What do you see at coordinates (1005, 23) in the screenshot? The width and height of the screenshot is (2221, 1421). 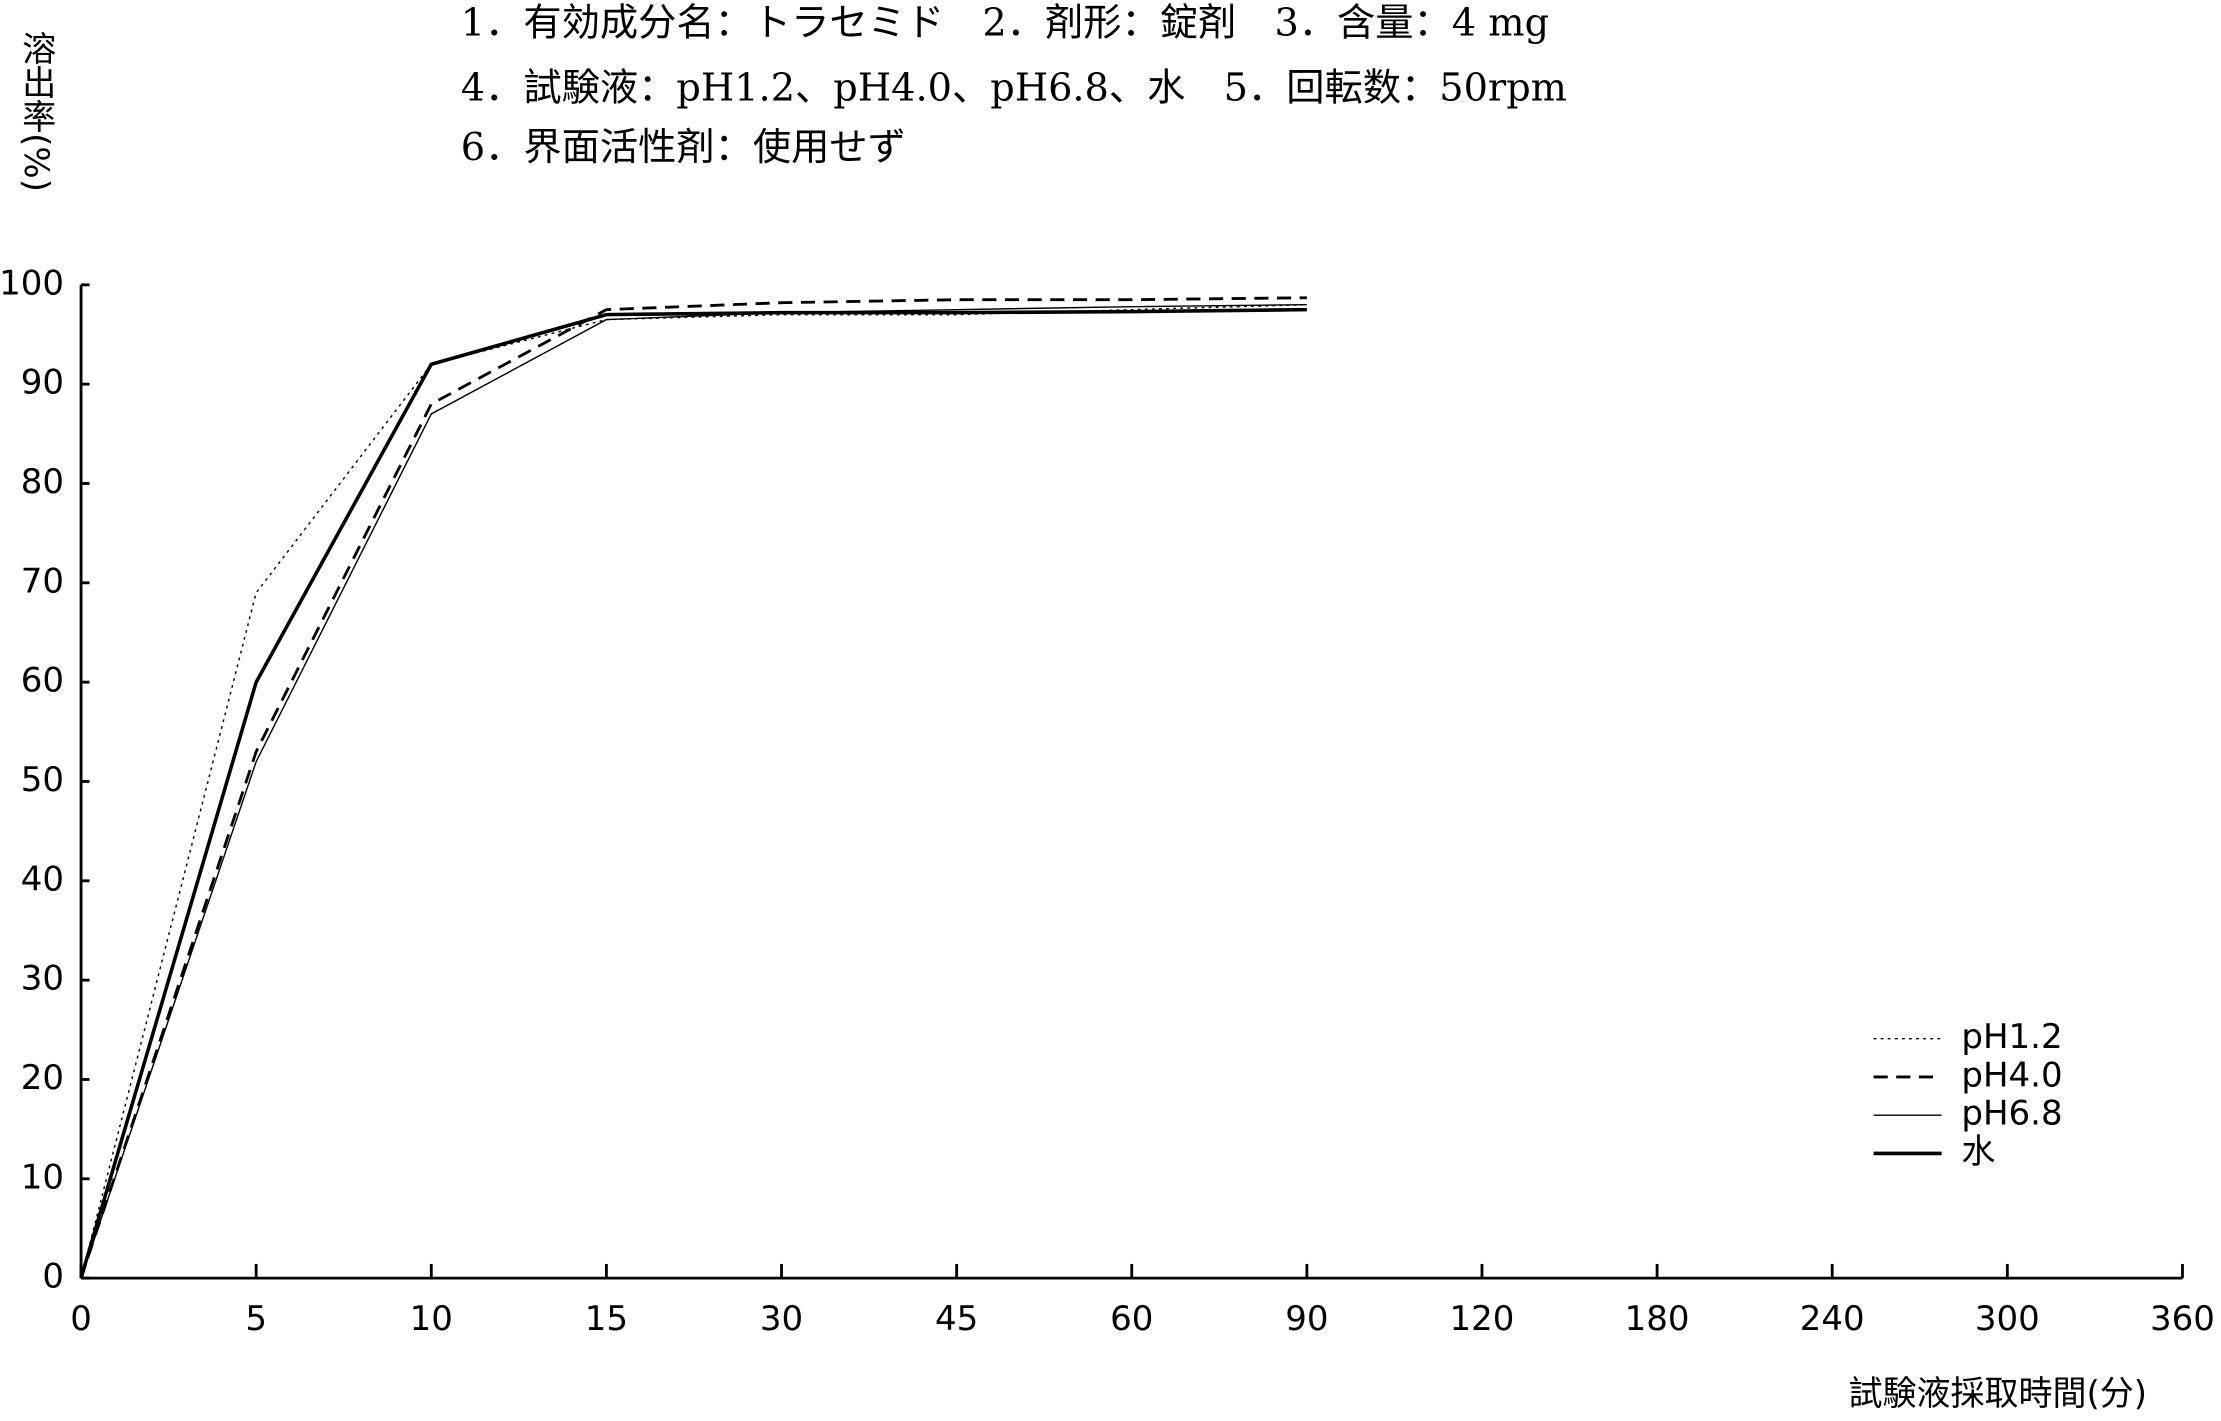 I see `annotation: 1．有効成分名：トラセミド 2．剤形：錠剤 3．含量：4 mg` at bounding box center [1005, 23].